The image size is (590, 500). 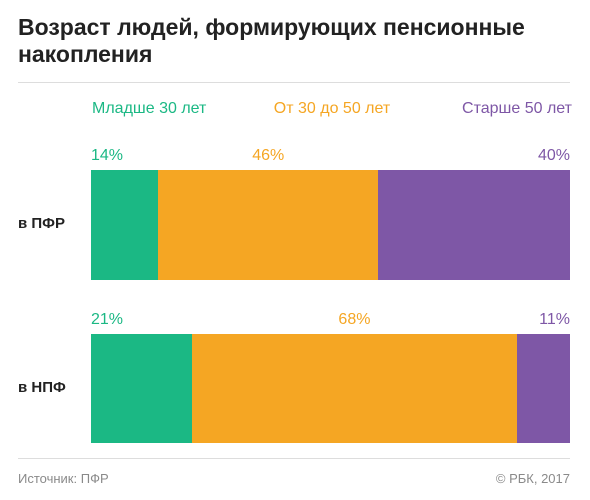 I want to click on percent-label-2-3: 11%, so click(x=554, y=319).